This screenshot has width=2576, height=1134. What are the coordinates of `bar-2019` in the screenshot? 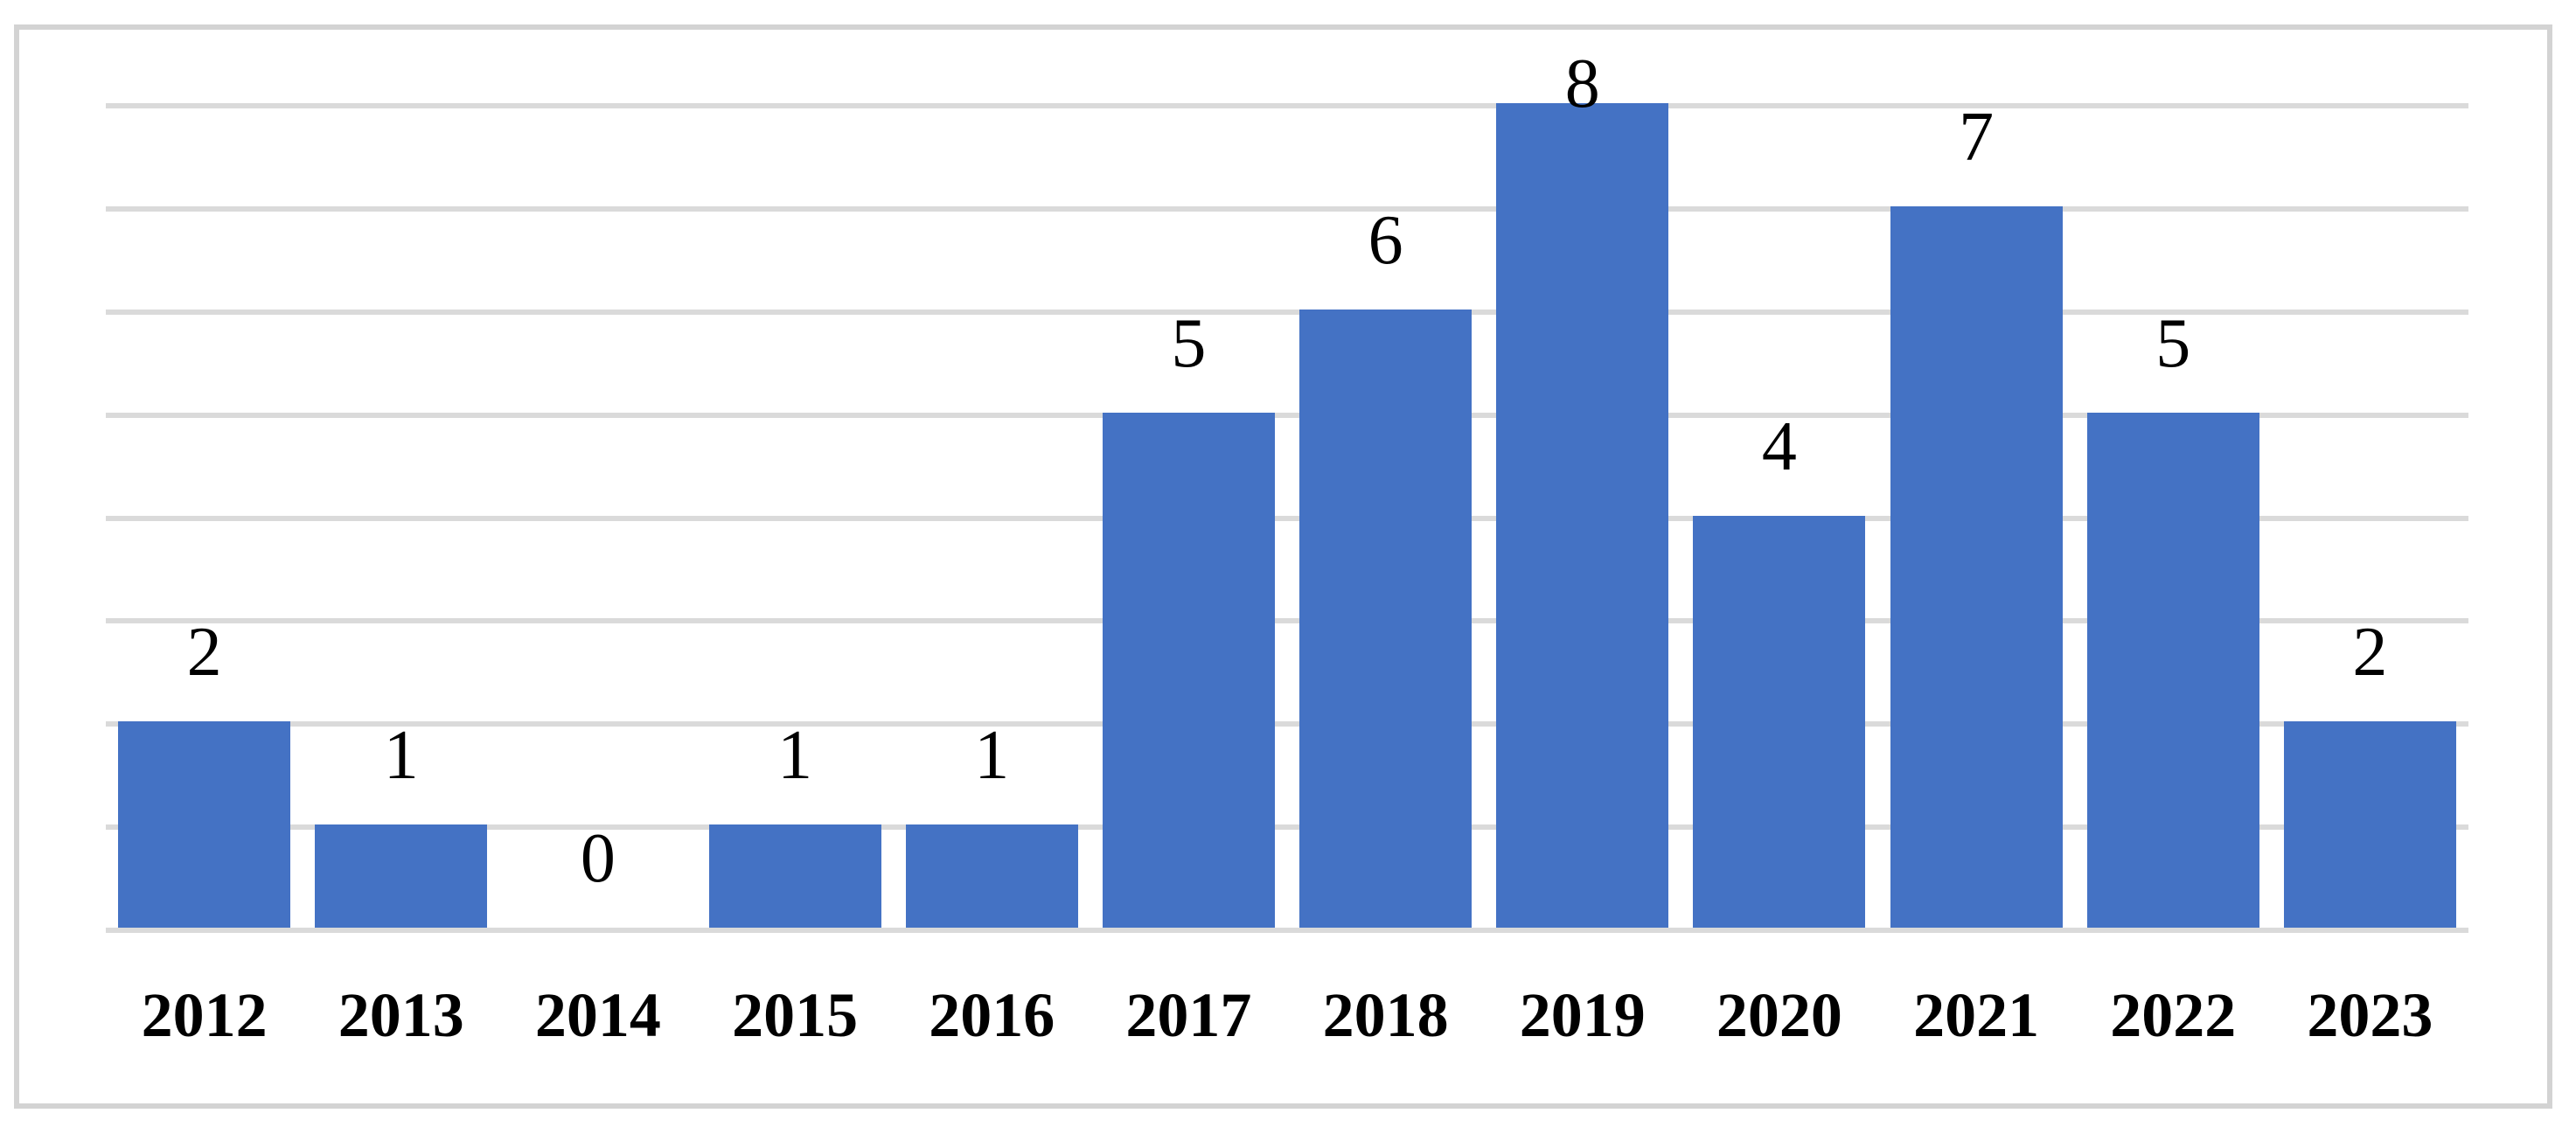 It's located at (1582, 515).